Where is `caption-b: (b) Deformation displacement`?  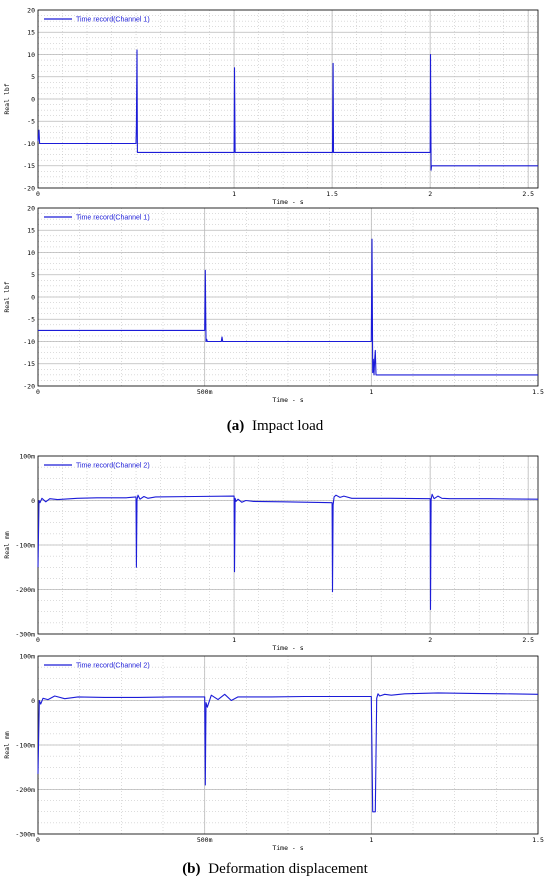 caption-b: (b) Deformation displacement is located at coordinates (275, 869).